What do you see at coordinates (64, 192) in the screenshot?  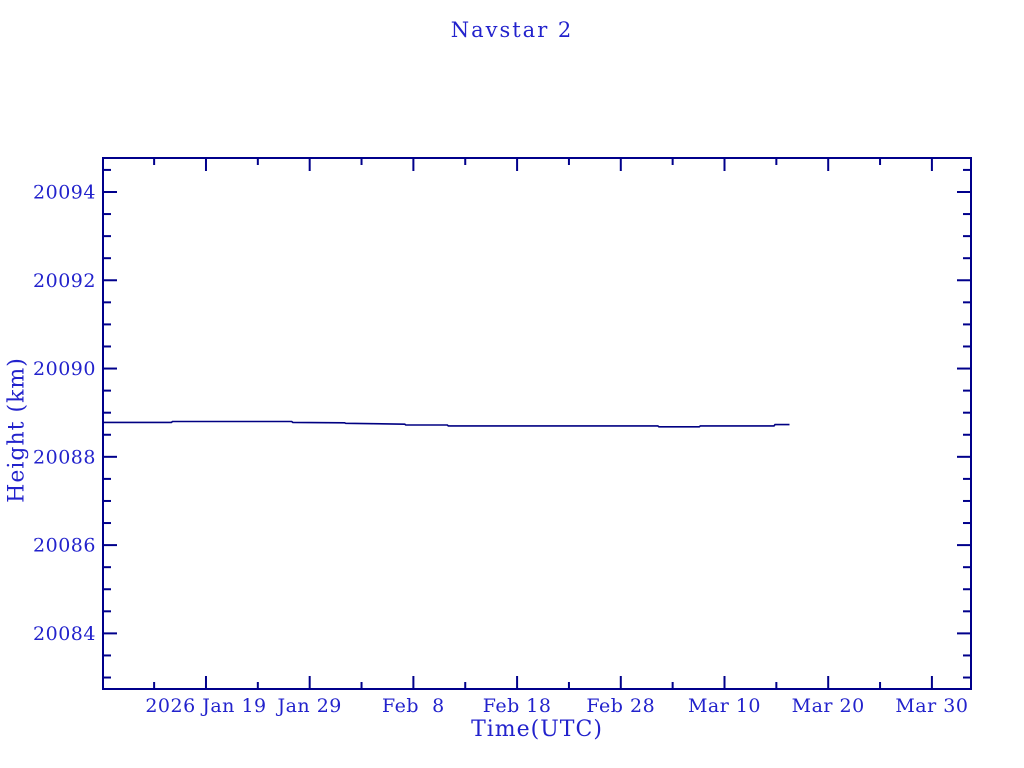 I see `y-tick-label: 20094` at bounding box center [64, 192].